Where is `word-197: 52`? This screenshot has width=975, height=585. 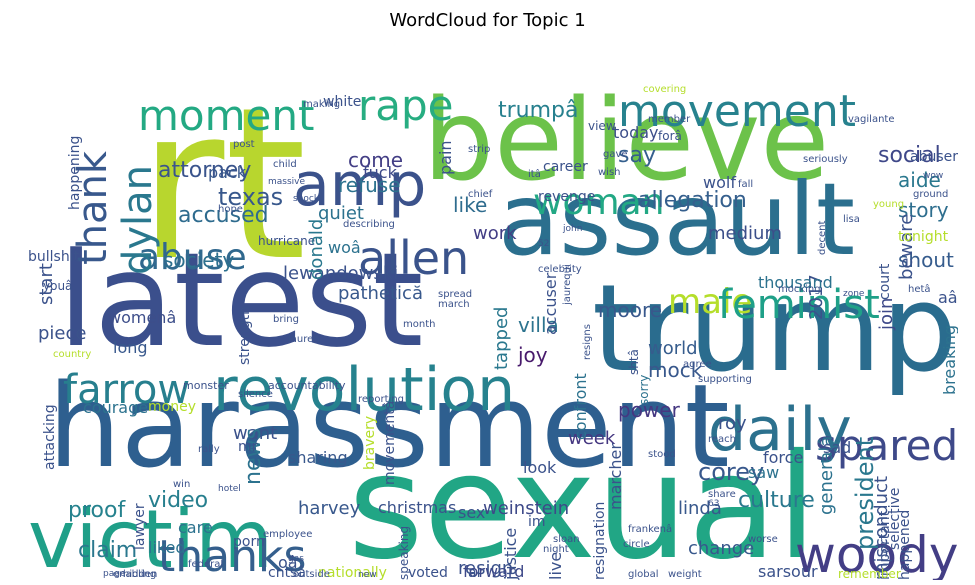
word-197: 52 is located at coordinates (544, 244).